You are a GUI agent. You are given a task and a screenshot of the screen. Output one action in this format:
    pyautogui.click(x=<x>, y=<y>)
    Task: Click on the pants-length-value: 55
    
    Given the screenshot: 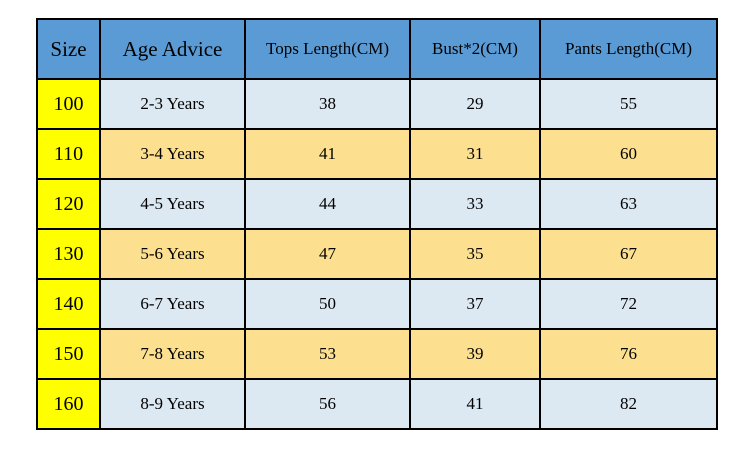 What is the action you would take?
    pyautogui.click(x=628, y=104)
    